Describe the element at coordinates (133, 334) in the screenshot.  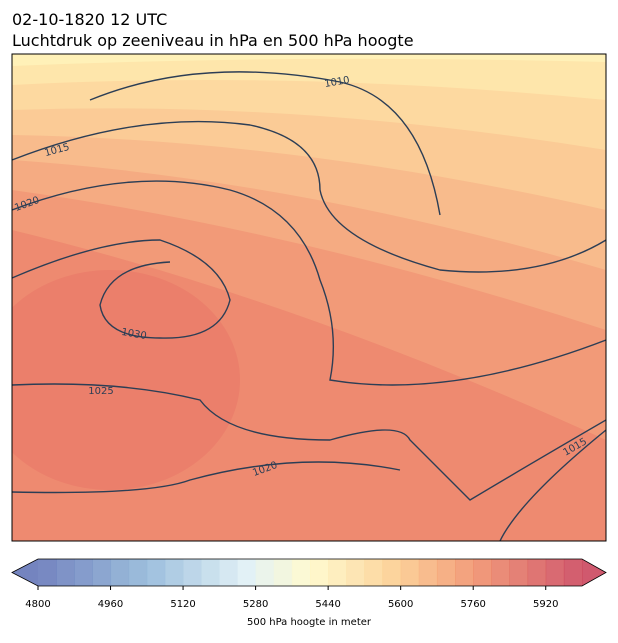
I see `contour-label: 1030` at that location.